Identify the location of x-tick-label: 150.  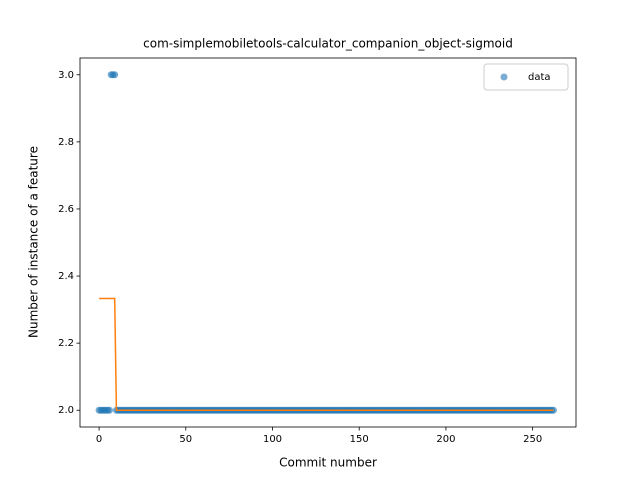
(359, 439).